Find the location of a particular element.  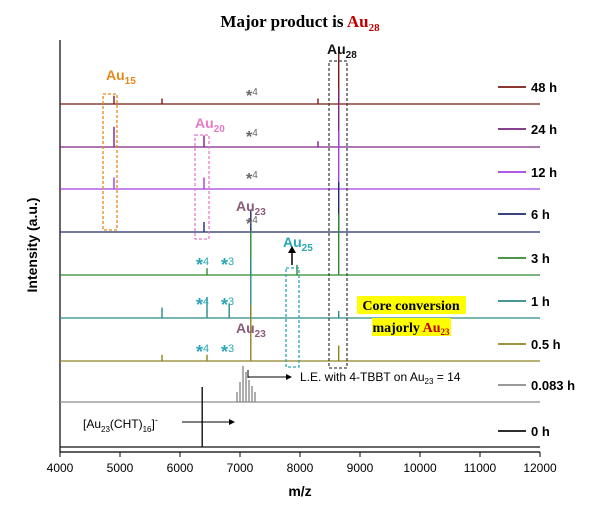

star4-1h: *4 is located at coordinates (202, 305).